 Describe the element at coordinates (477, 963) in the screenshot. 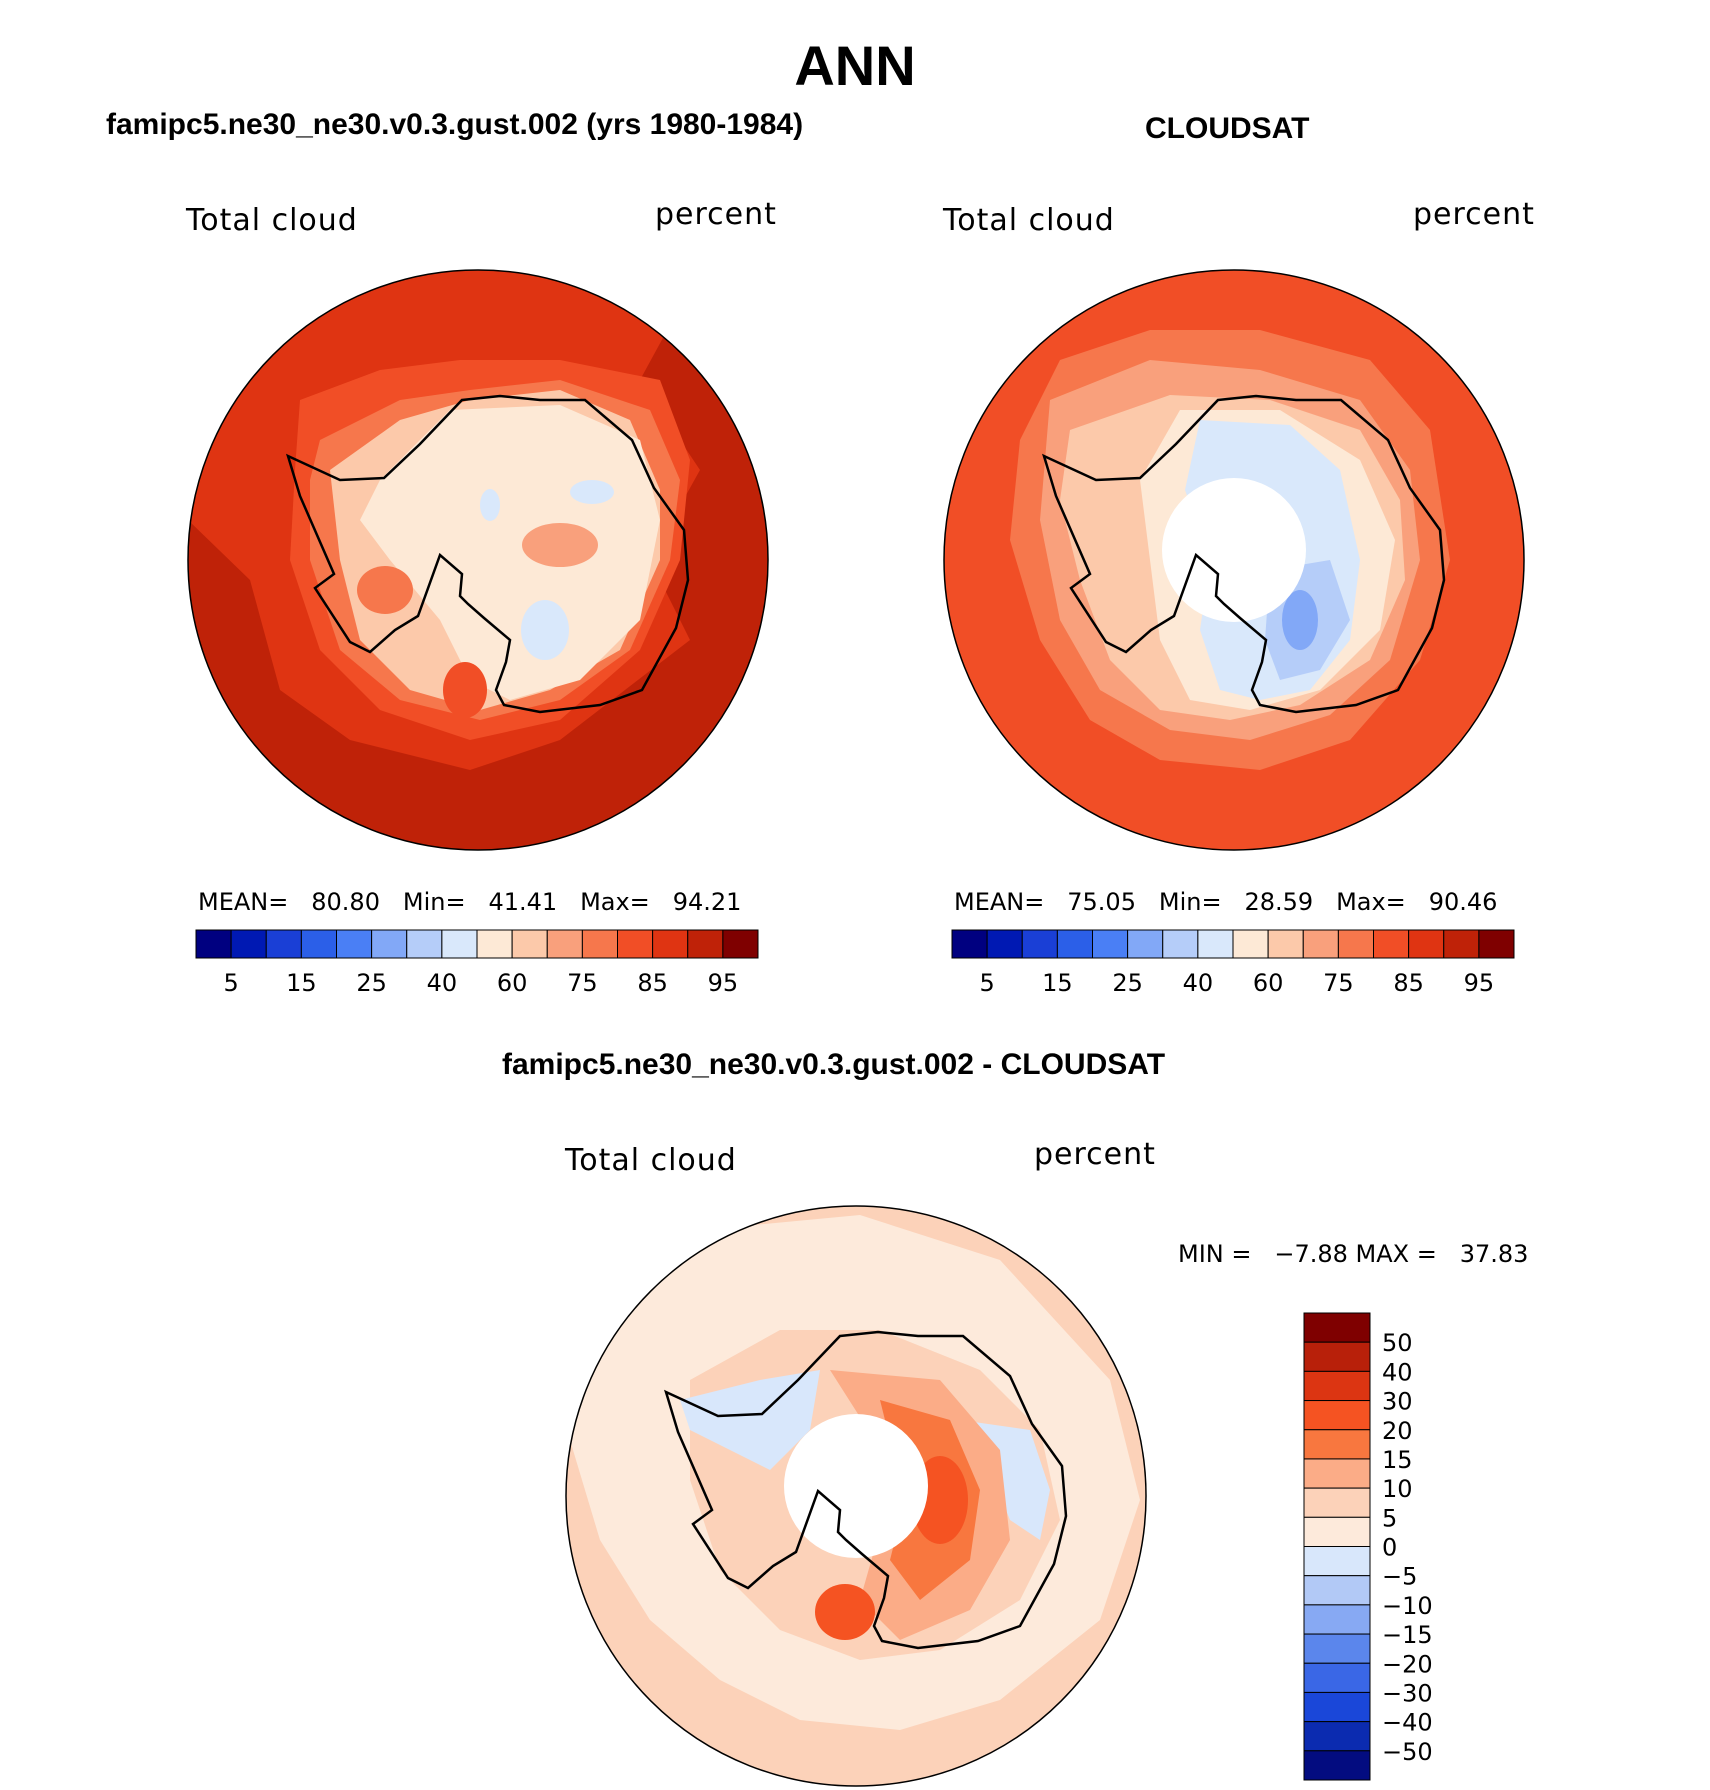

I see `panel1-colorbar: 5 15 25 40 60 75 85 95` at that location.